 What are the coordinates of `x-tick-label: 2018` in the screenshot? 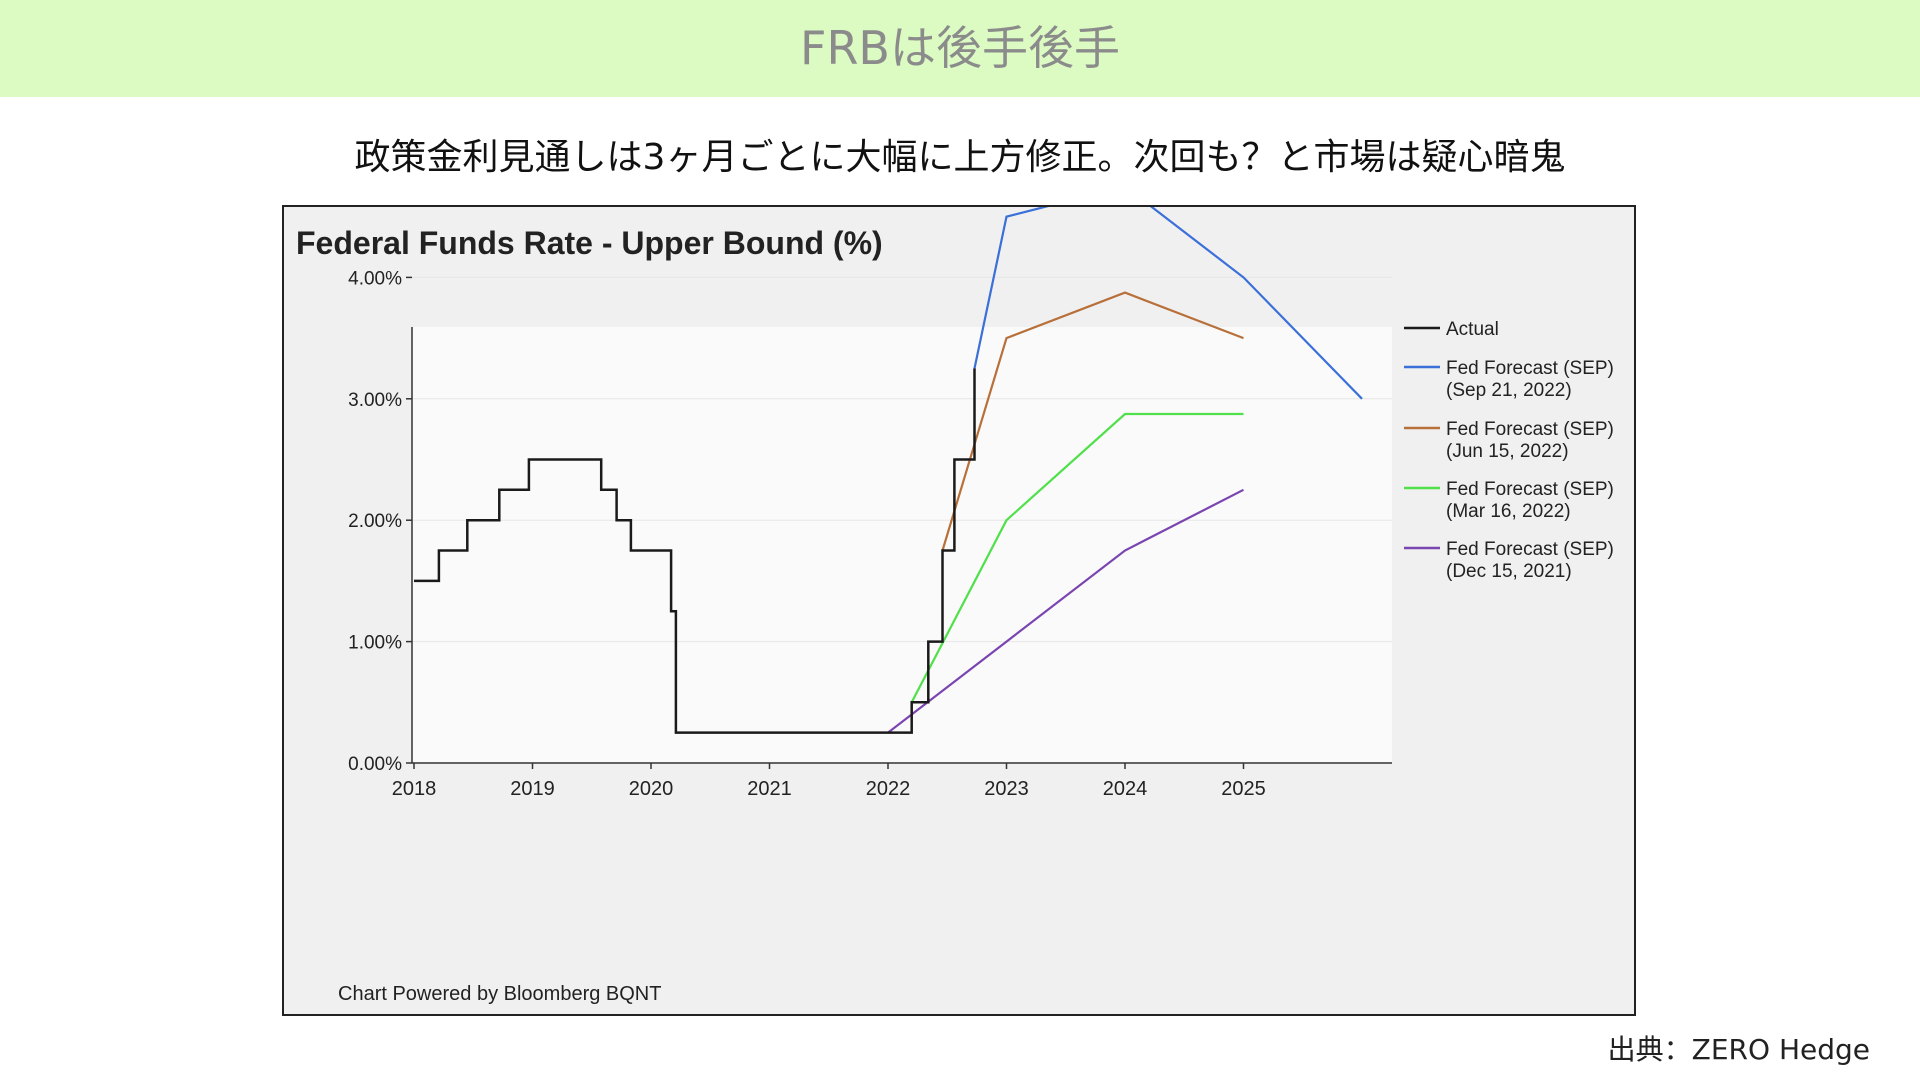 It's located at (414, 789).